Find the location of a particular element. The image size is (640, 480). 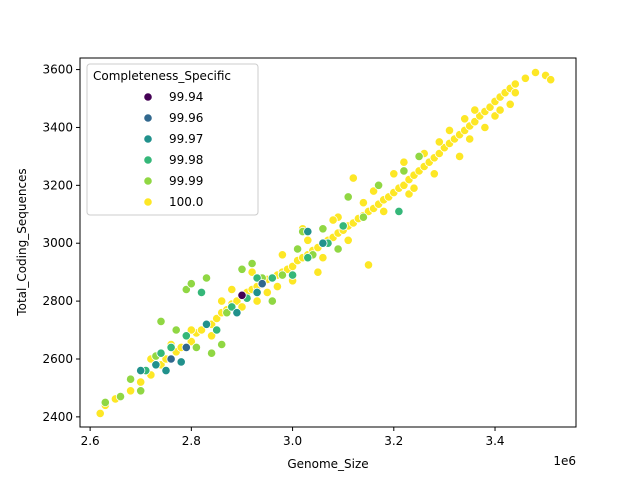

x-axis-label: Genome_Size is located at coordinates (327, 464).